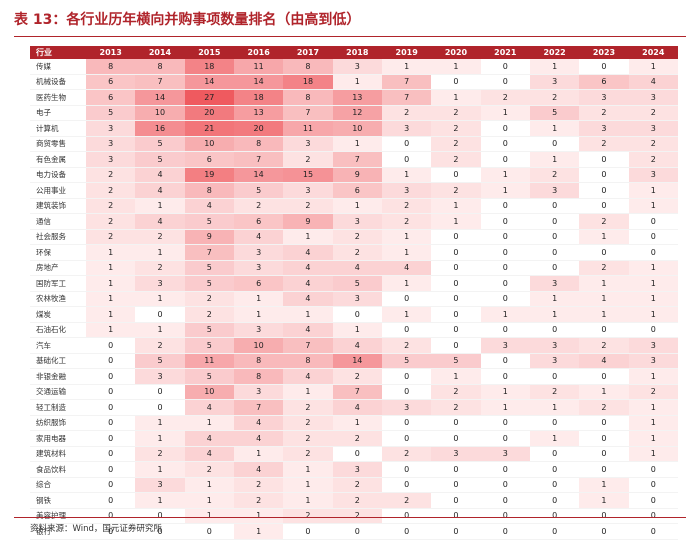 Image resolution: width=700 pixels, height=544 pixels. I want to click on industry-name: 非银金融, so click(58, 376).